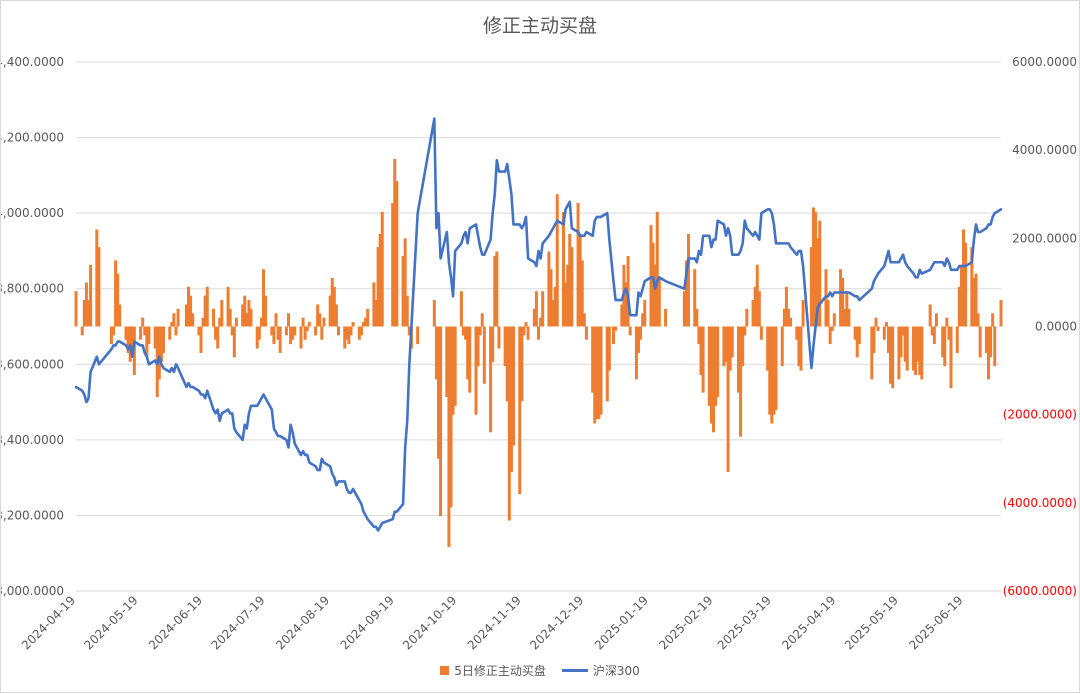 This screenshot has width=1080, height=694. I want to click on y-left-tick-label: 3,000.0000, so click(32, 591).